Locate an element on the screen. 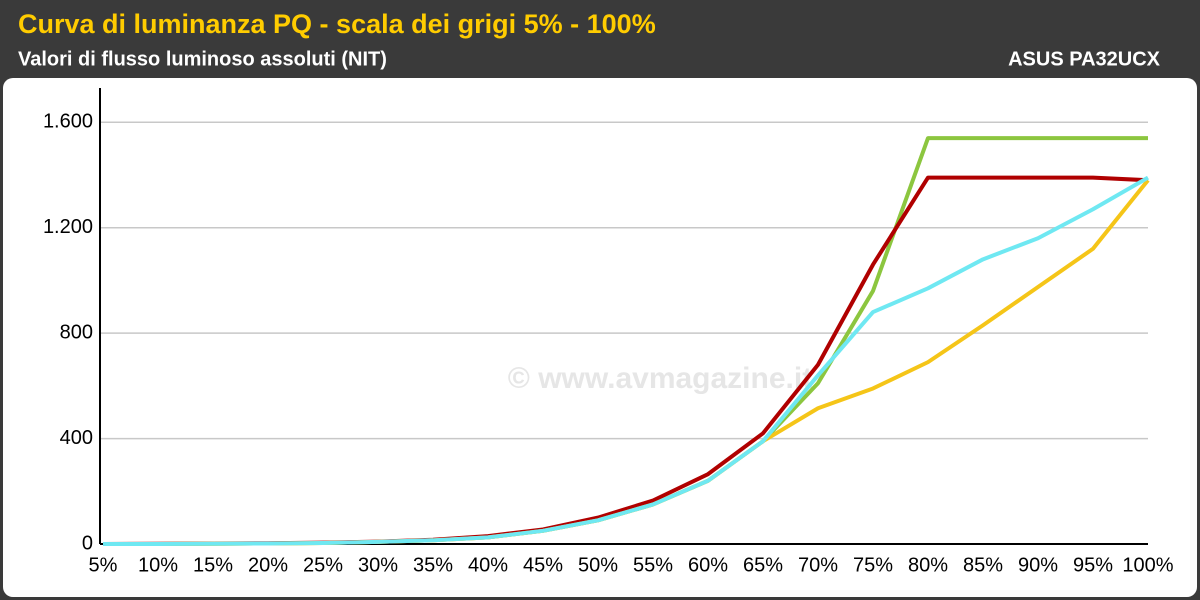  x-tick-label: 95% is located at coordinates (1093, 565).